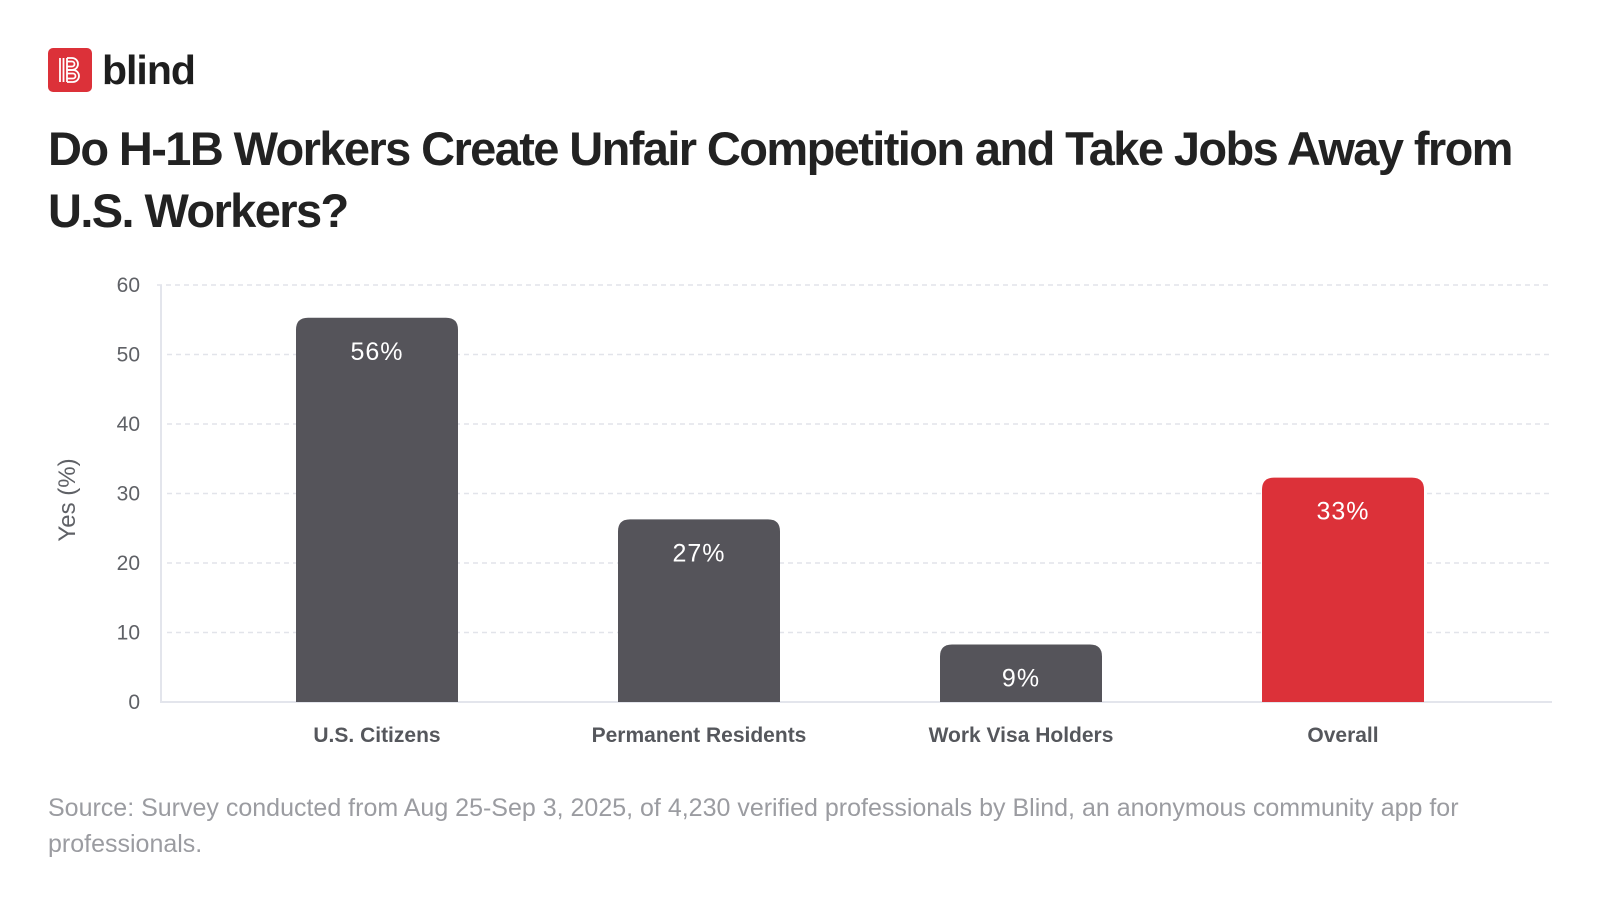 The image size is (1600, 900). I want to click on bar-work-visa-holders, so click(1021, 673).